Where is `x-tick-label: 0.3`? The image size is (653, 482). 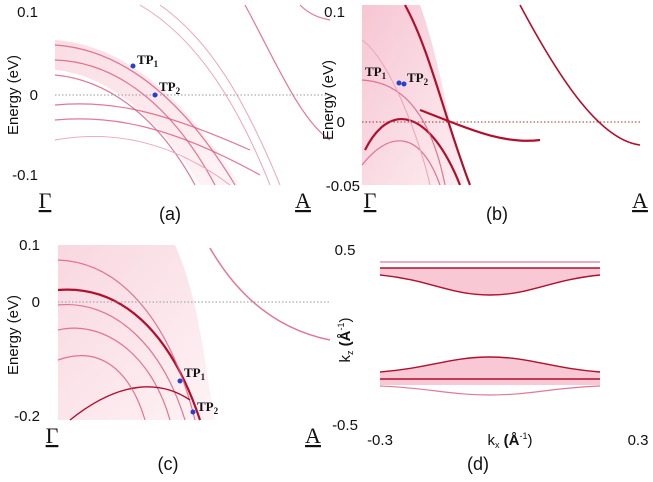 x-tick-label: 0.3 is located at coordinates (638, 440).